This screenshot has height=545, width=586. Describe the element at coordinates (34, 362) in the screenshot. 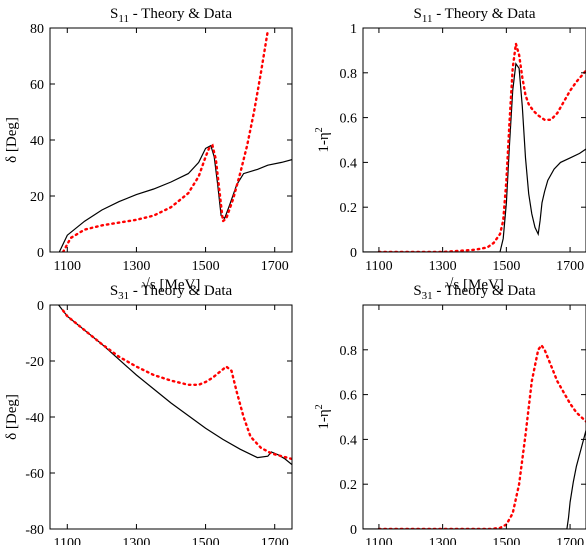

I see `y-tick-label: -20` at that location.